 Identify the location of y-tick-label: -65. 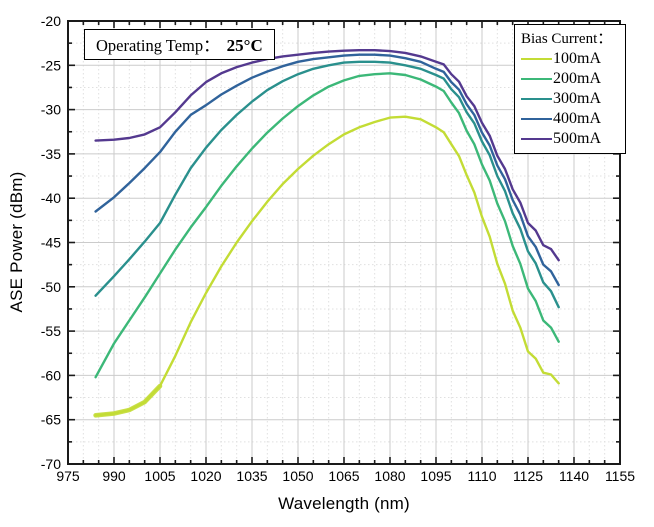
(51, 420).